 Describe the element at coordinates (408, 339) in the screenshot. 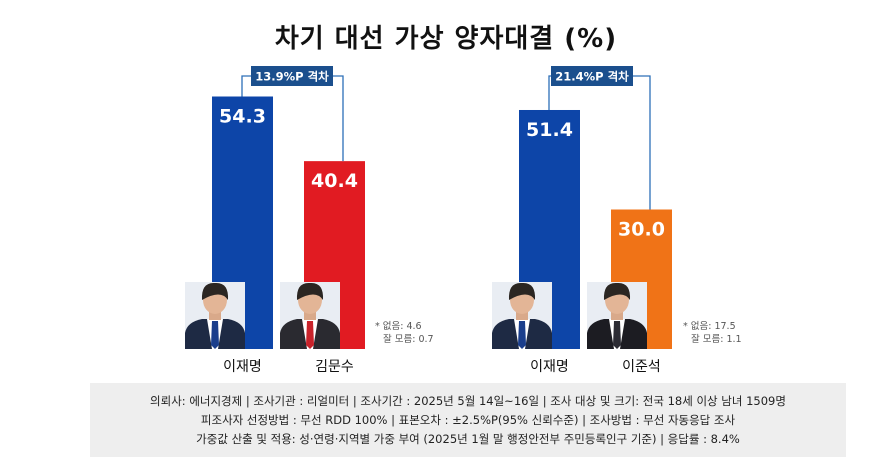

I see `response-note: 잘 모름: 0.7` at that location.